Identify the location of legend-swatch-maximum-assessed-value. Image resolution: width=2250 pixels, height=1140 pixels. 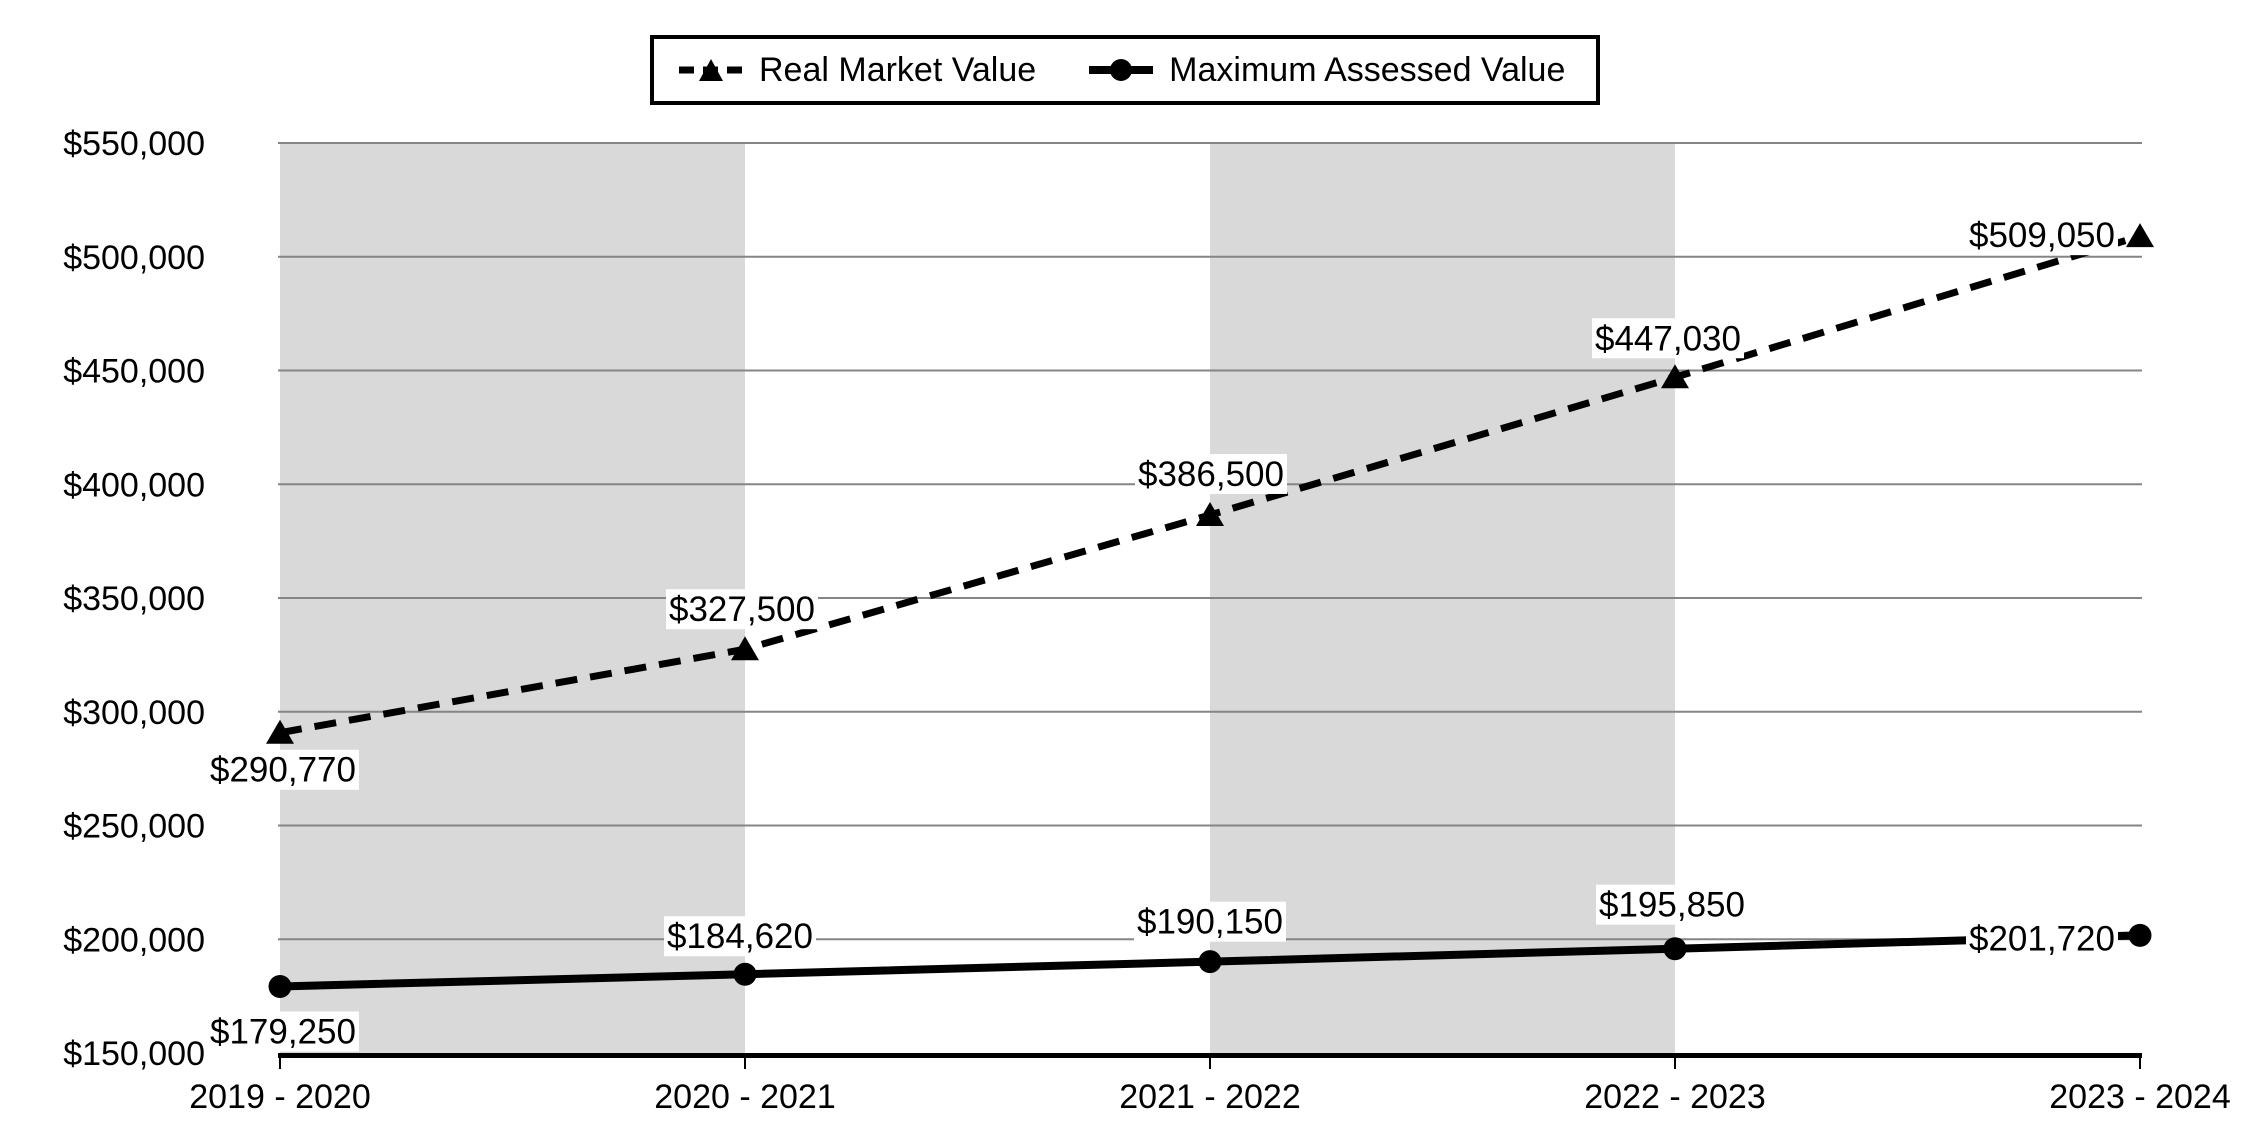
(1121, 70).